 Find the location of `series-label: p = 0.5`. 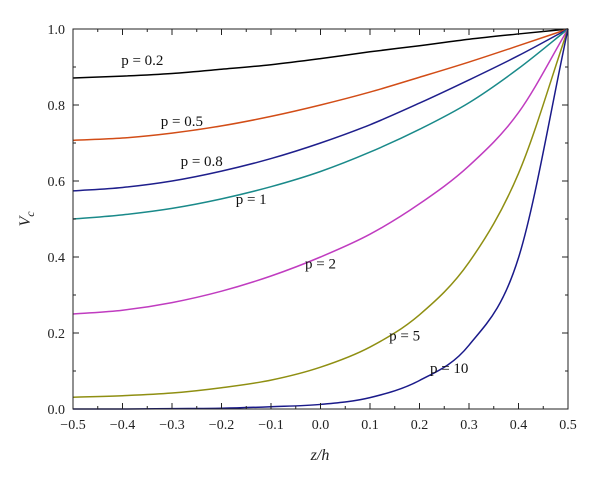

series-label: p = 0.5 is located at coordinates (182, 122).